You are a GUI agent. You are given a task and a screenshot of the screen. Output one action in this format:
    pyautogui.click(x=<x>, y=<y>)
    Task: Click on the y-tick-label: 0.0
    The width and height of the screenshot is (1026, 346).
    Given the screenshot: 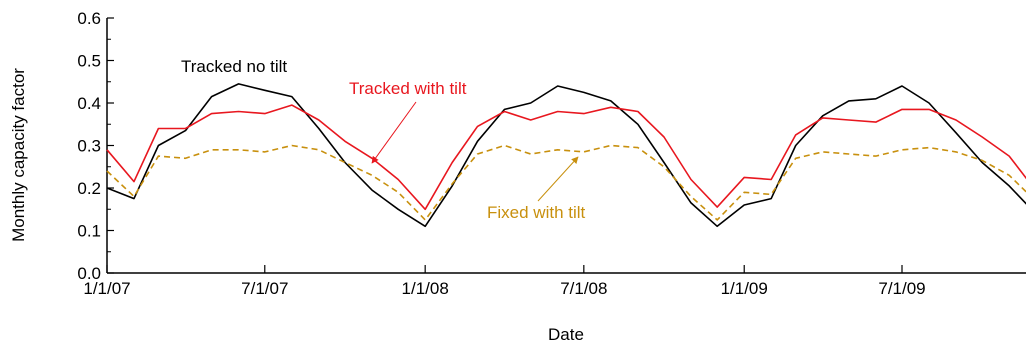 What is the action you would take?
    pyautogui.click(x=89, y=273)
    